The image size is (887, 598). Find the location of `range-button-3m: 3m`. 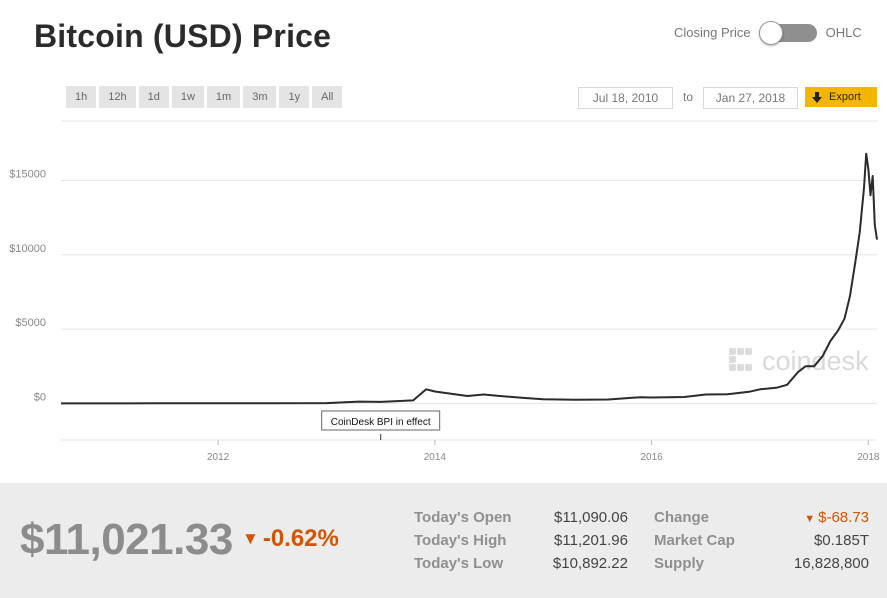

range-button-3m: 3m is located at coordinates (260, 97).